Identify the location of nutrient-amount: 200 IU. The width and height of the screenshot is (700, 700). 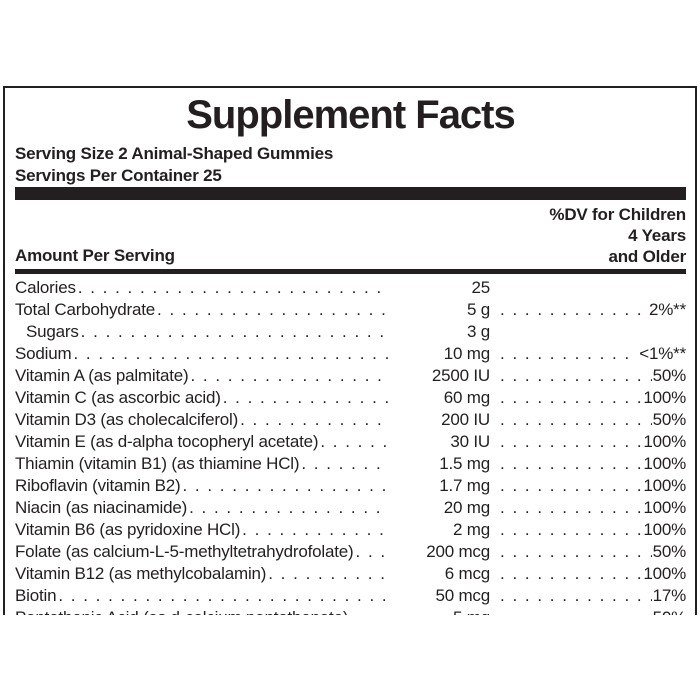
(465, 419).